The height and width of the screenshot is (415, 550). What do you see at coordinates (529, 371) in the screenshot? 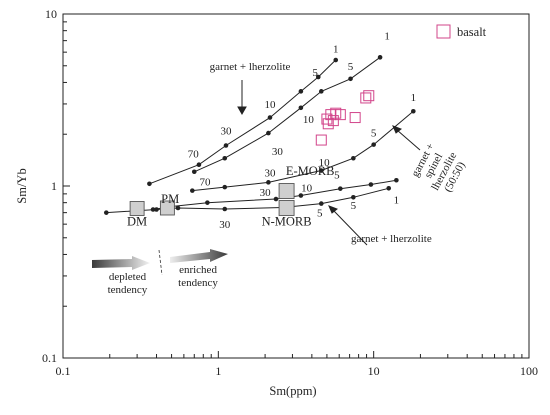
I see `x-tick-label: 100` at bounding box center [529, 371].